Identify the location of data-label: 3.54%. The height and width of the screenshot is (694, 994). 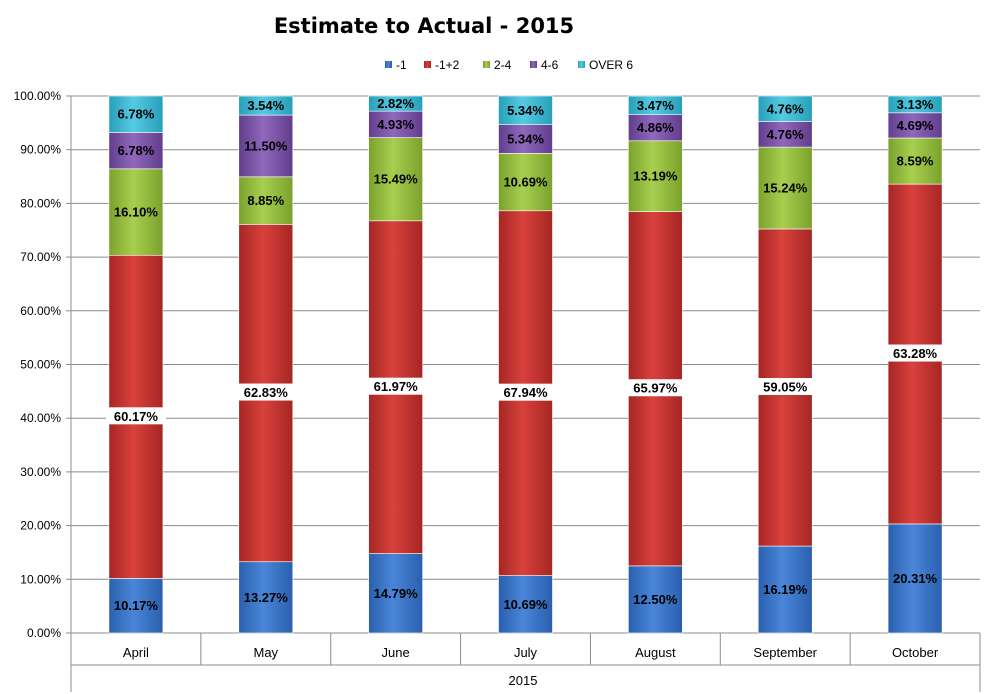
(265, 105).